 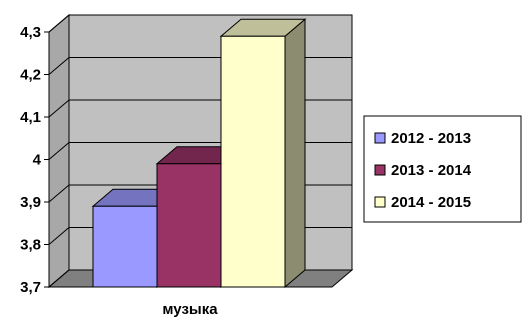 What do you see at coordinates (30, 75) in the screenshot?
I see `y-tick-label: 4,2` at bounding box center [30, 75].